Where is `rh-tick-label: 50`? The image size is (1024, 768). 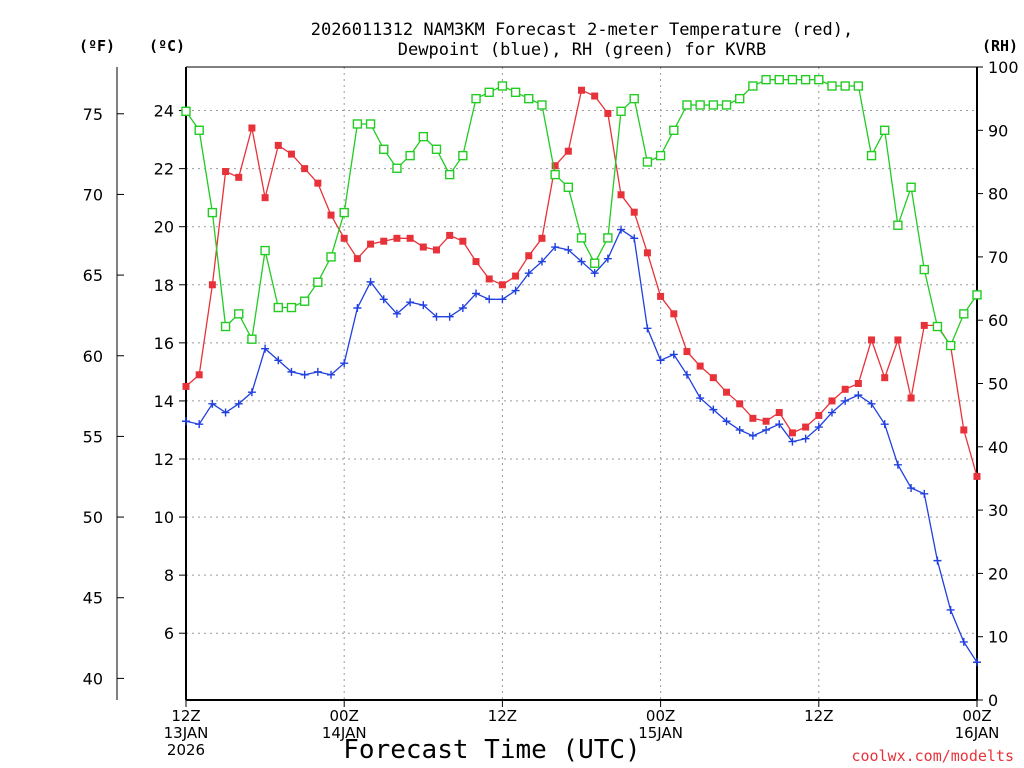
rh-tick-label: 50 is located at coordinates (998, 384).